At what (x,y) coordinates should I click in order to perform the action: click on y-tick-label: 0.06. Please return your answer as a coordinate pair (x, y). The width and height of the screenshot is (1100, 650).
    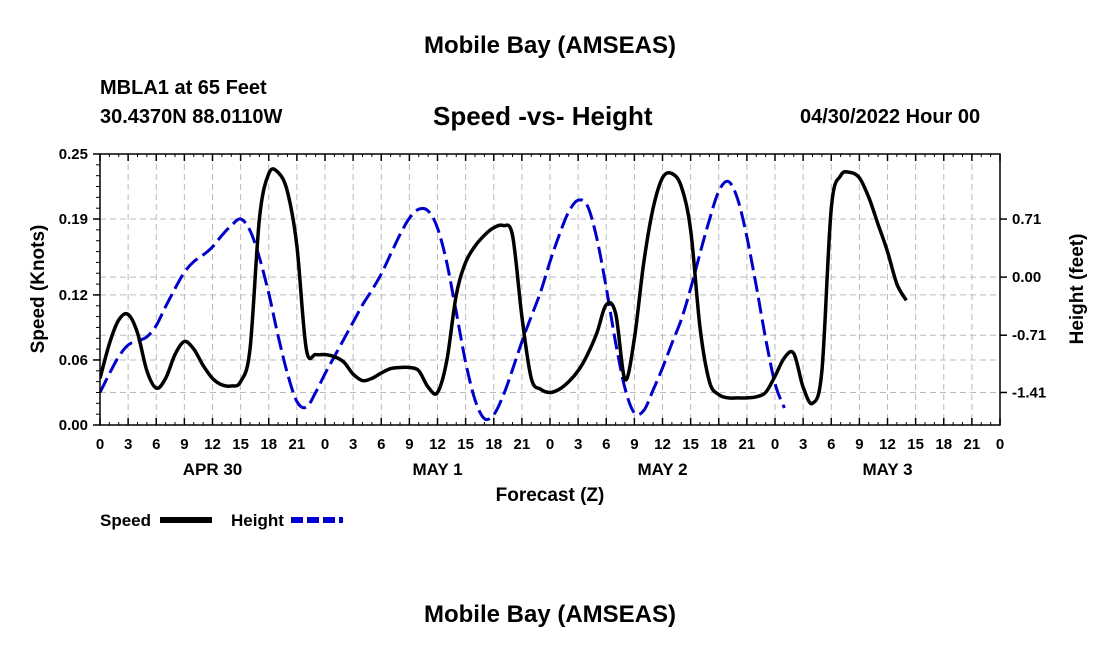
    Looking at the image, I should click on (73, 360).